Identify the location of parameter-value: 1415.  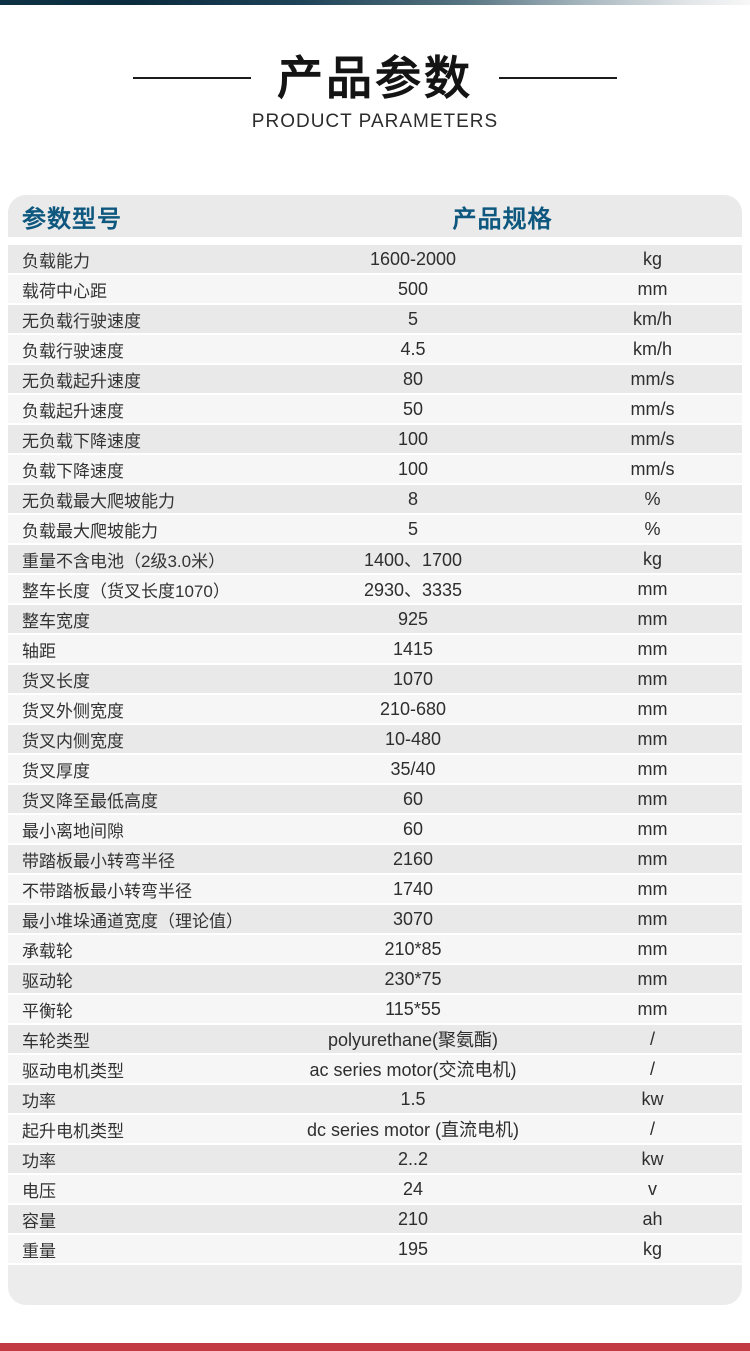
(413, 648).